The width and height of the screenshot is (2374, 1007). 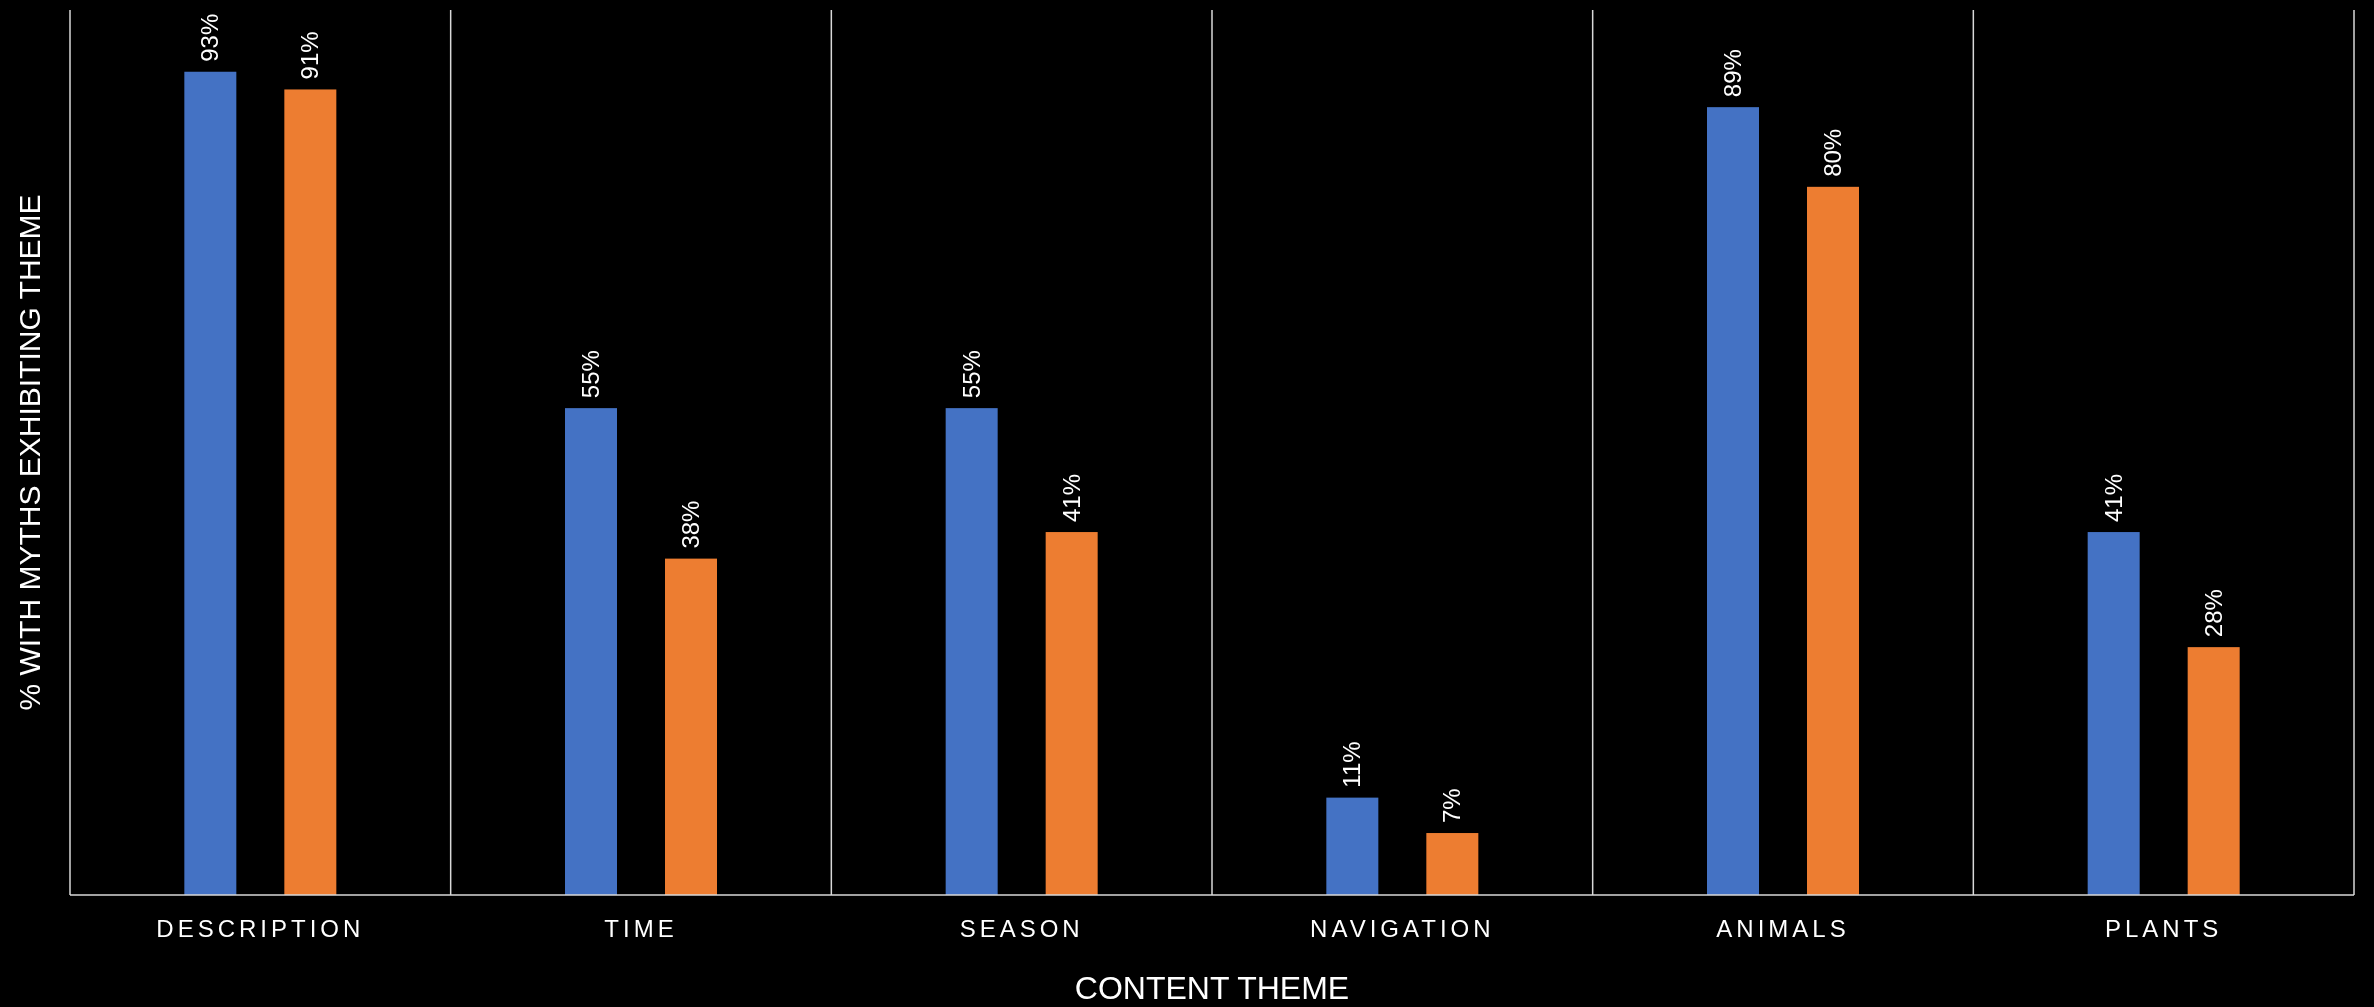 I want to click on data-label: 91%, so click(x=310, y=55).